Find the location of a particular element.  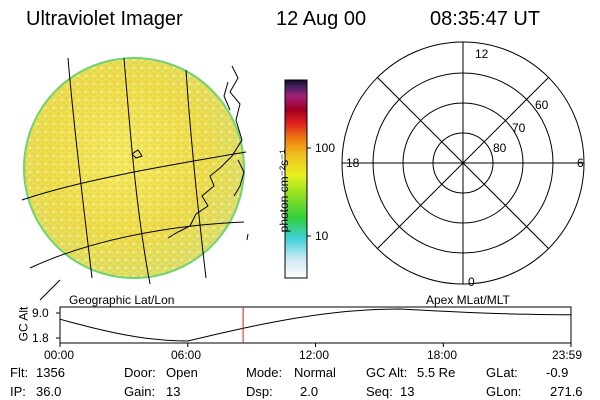

seq-label: Seq: is located at coordinates (379, 391).